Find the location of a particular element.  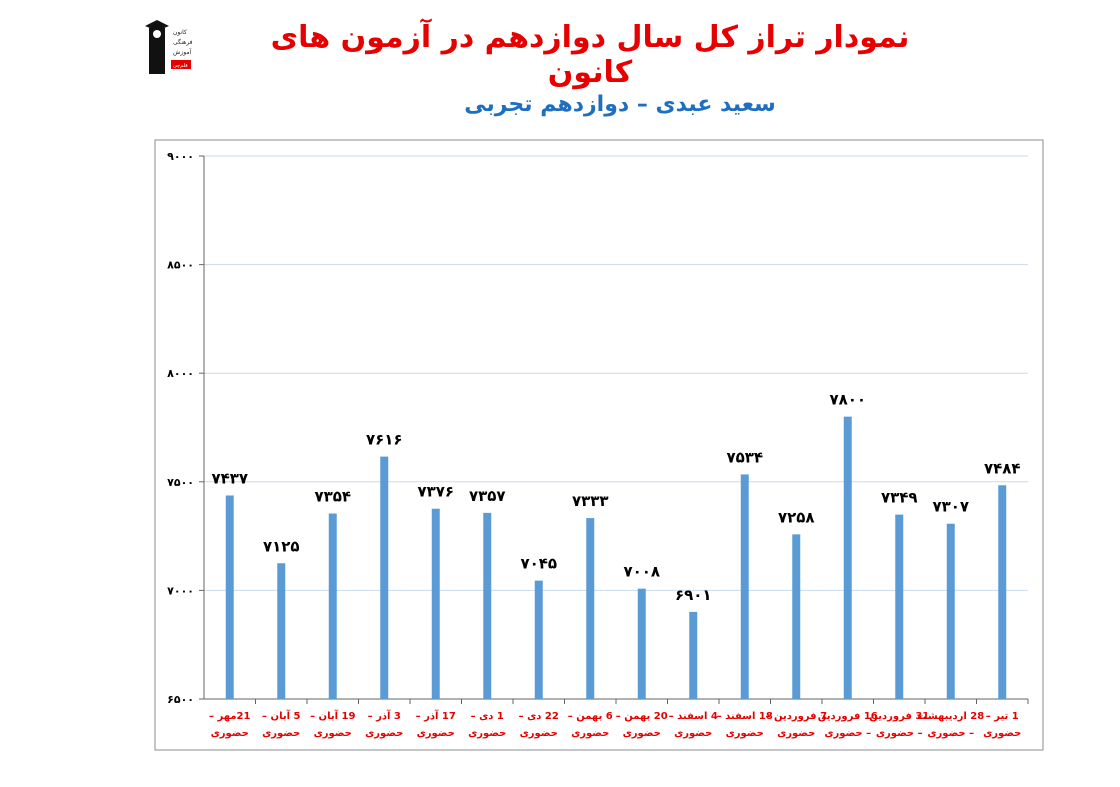

data-label: ۷۳۵۷ is located at coordinates (487, 496).